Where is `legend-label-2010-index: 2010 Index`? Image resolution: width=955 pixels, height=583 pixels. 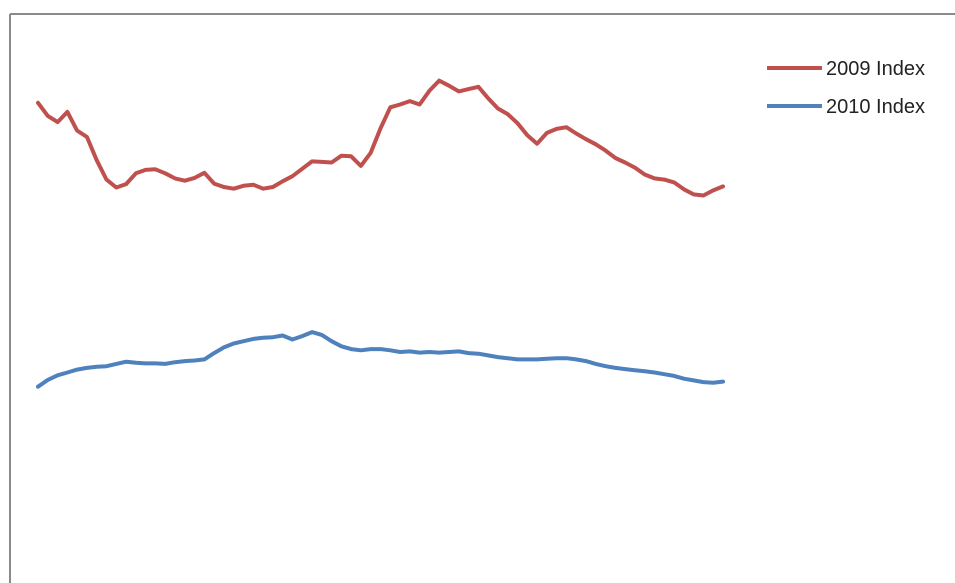
legend-label-2010-index: 2010 Index is located at coordinates (875, 107).